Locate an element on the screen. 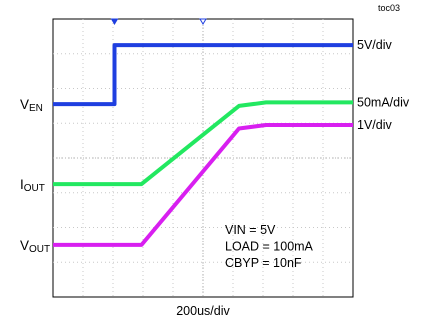 The height and width of the screenshot is (322, 428). channel-label-3: VOUT is located at coordinates (35, 246).